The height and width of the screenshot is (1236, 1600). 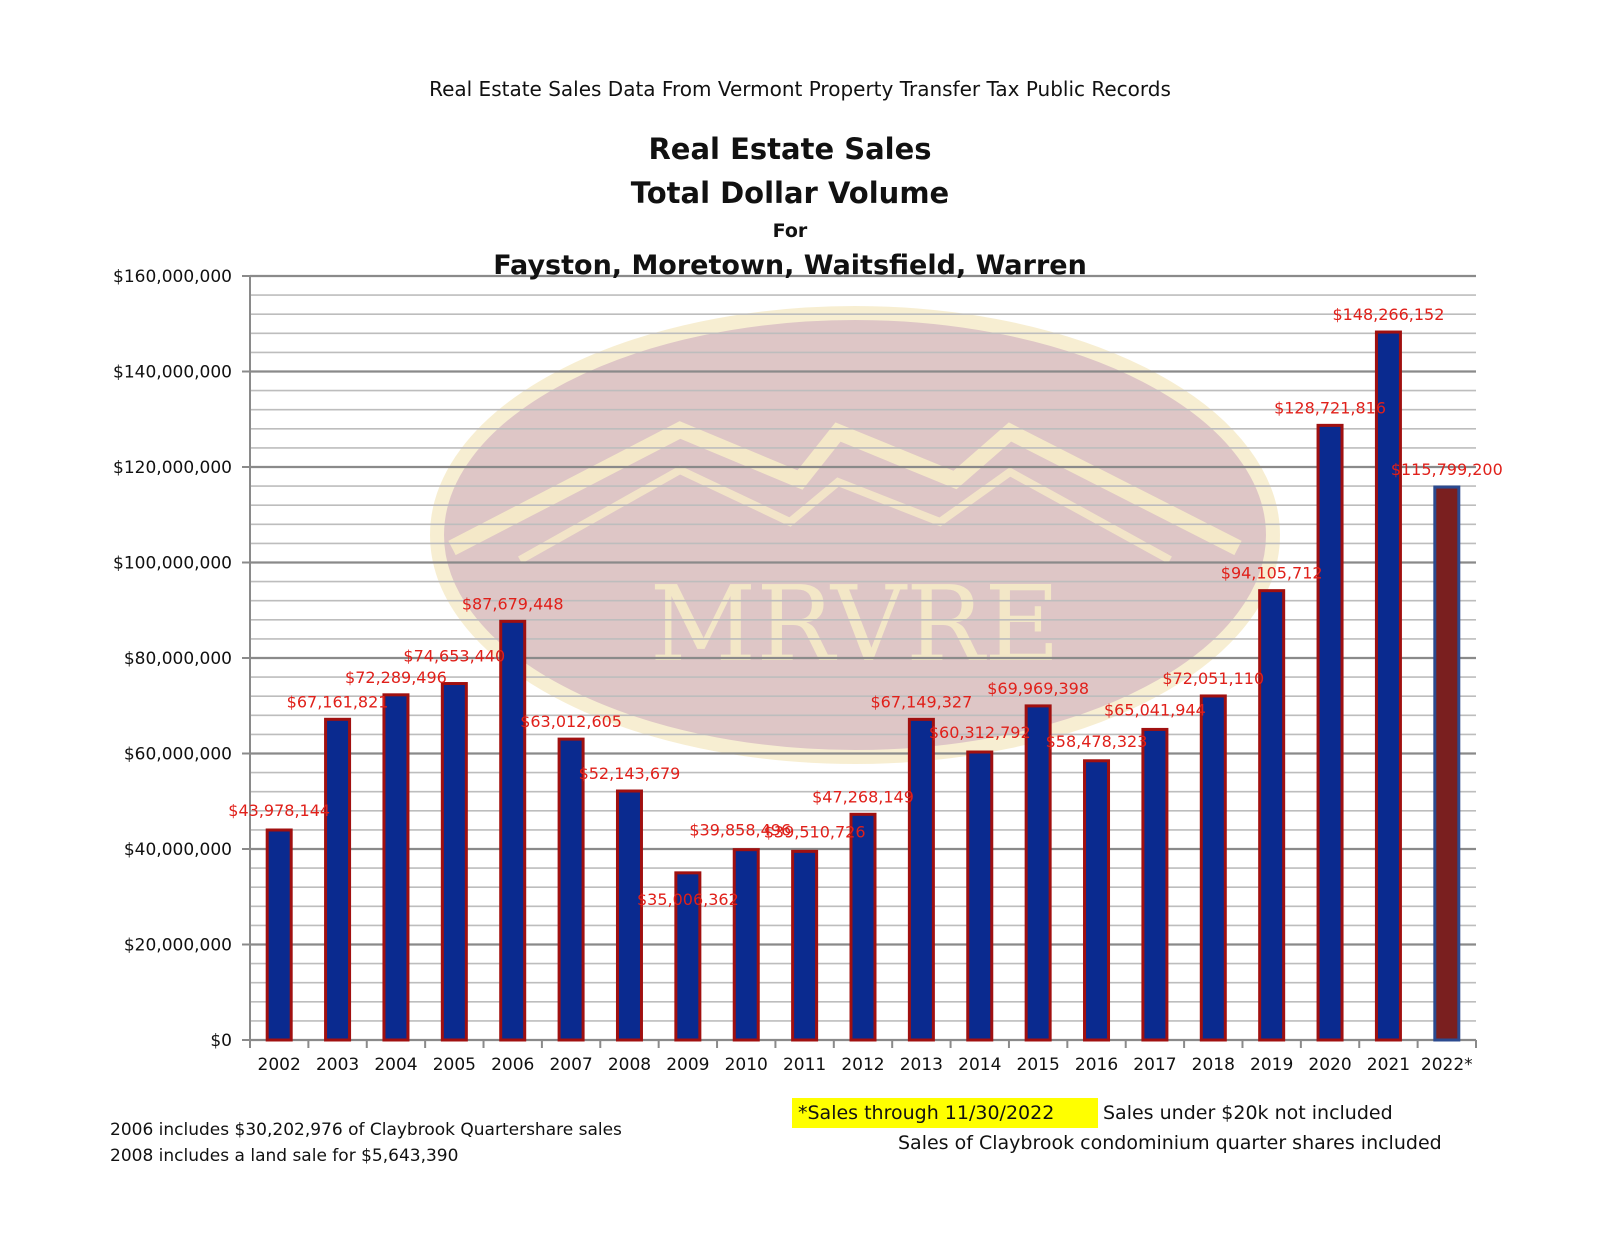 What do you see at coordinates (980, 732) in the screenshot?
I see `data-label: $60,312,792` at bounding box center [980, 732].